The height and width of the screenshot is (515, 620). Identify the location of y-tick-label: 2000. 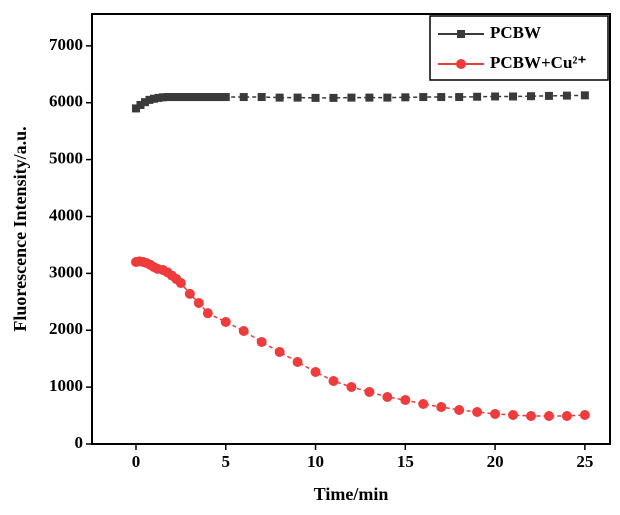
(66, 328).